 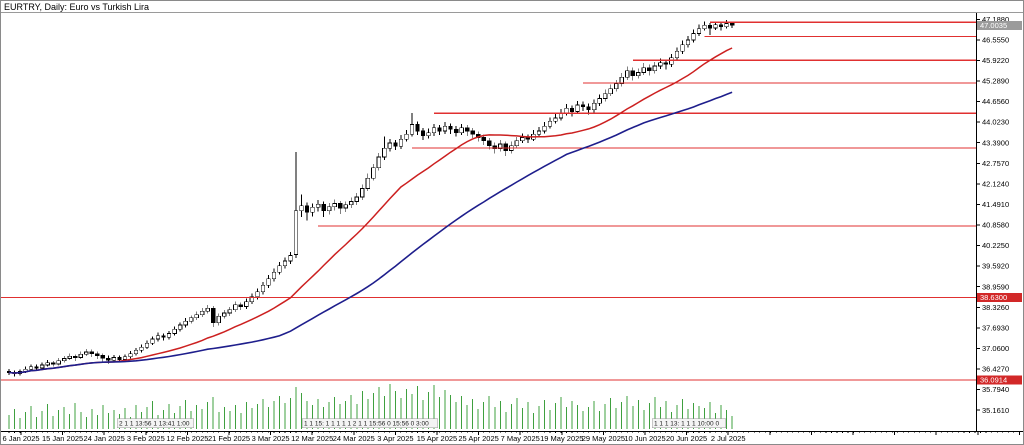 What do you see at coordinates (999, 297) in the screenshot?
I see `price-line-badge` at bounding box center [999, 297].